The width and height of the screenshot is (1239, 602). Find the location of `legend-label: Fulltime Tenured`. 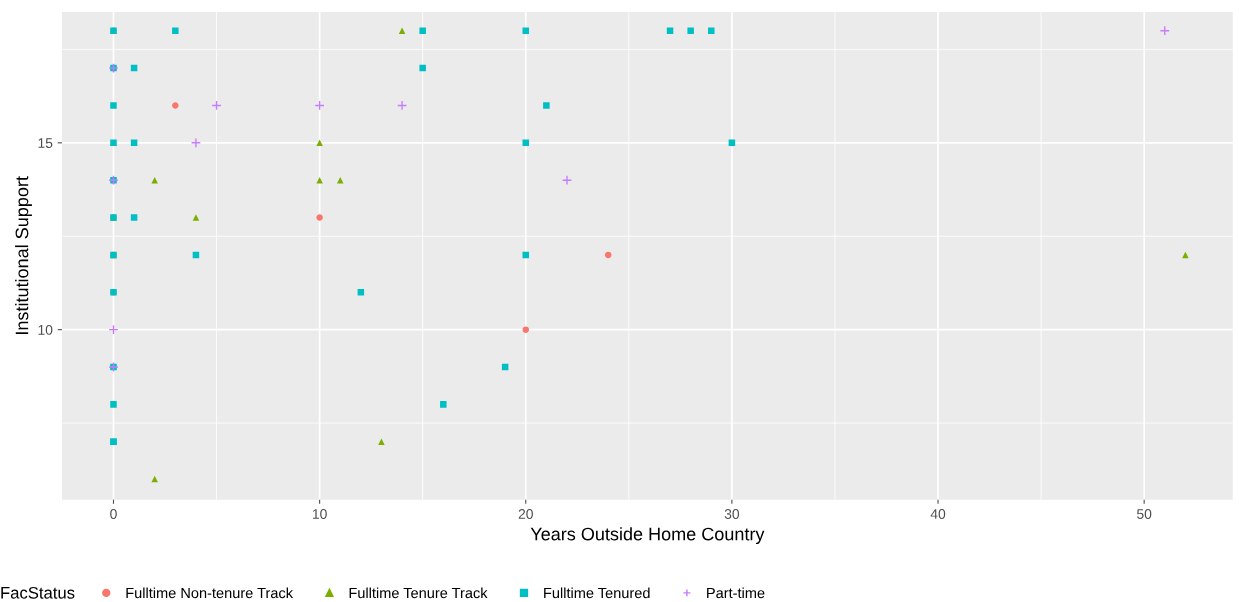

legend-label: Fulltime Tenured is located at coordinates (597, 593).